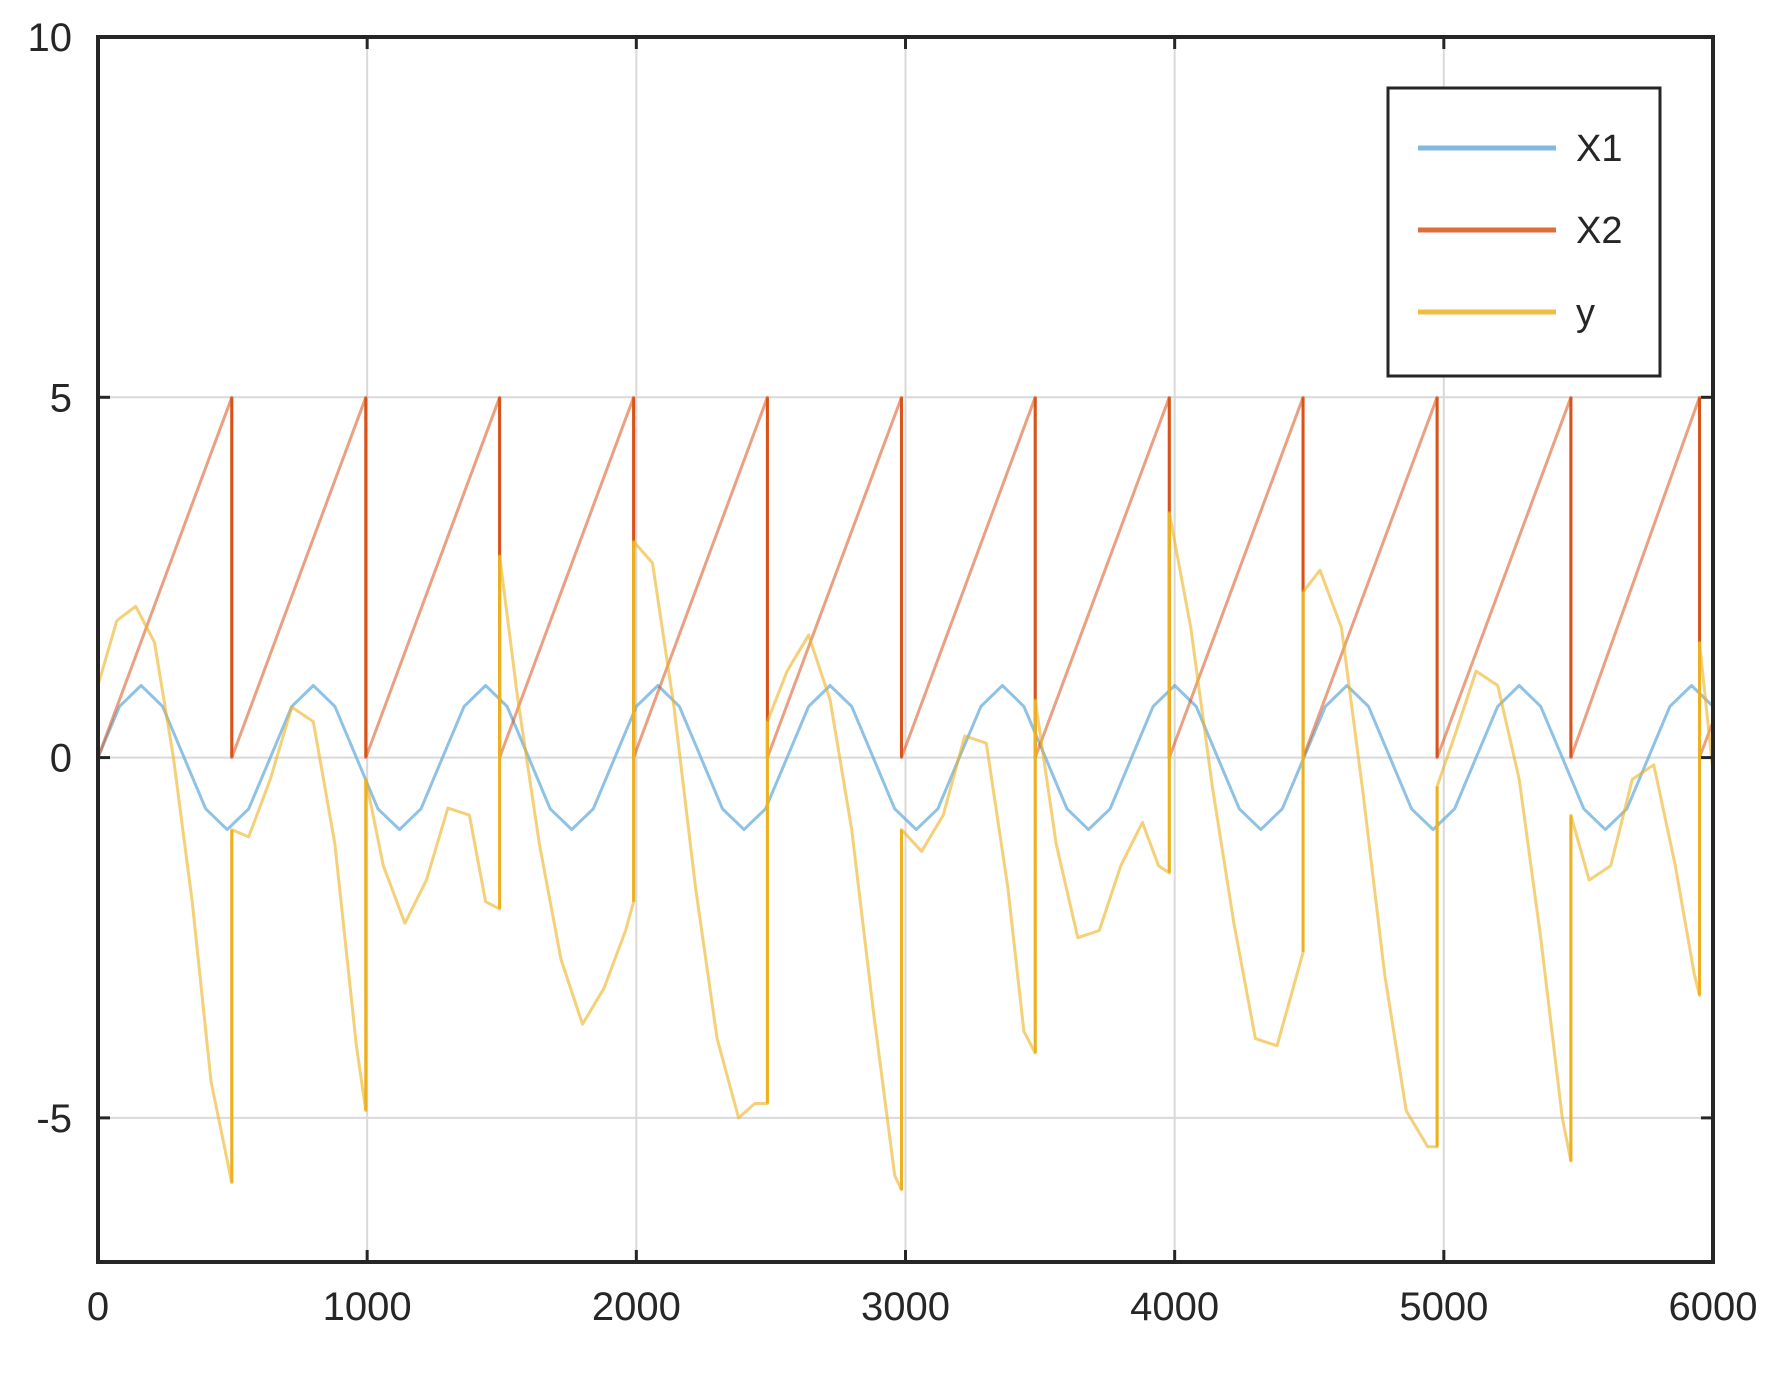 Image resolution: width=1778 pixels, height=1391 pixels. What do you see at coordinates (1585, 313) in the screenshot?
I see `legend-label-y: y` at bounding box center [1585, 313].